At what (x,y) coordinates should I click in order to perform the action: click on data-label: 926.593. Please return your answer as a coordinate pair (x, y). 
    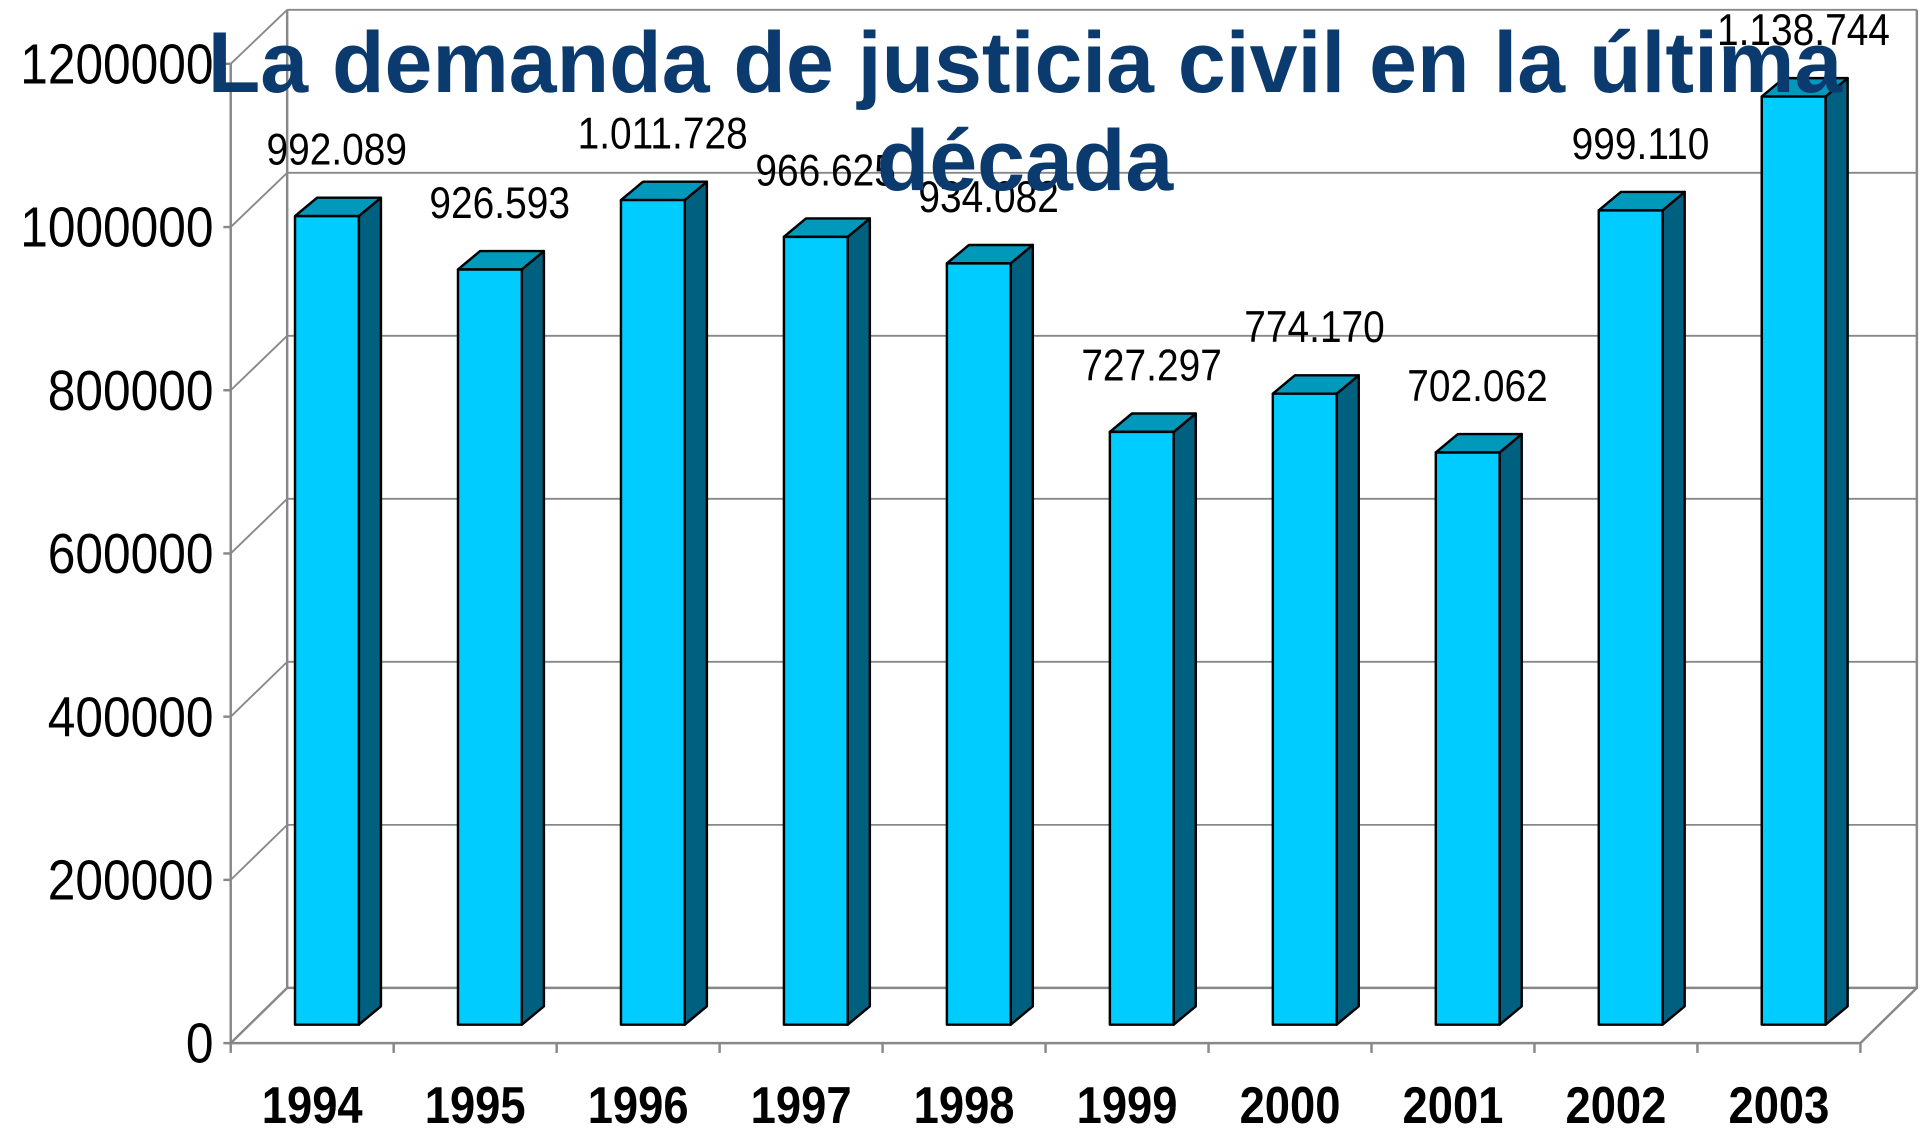
    Looking at the image, I should click on (499, 203).